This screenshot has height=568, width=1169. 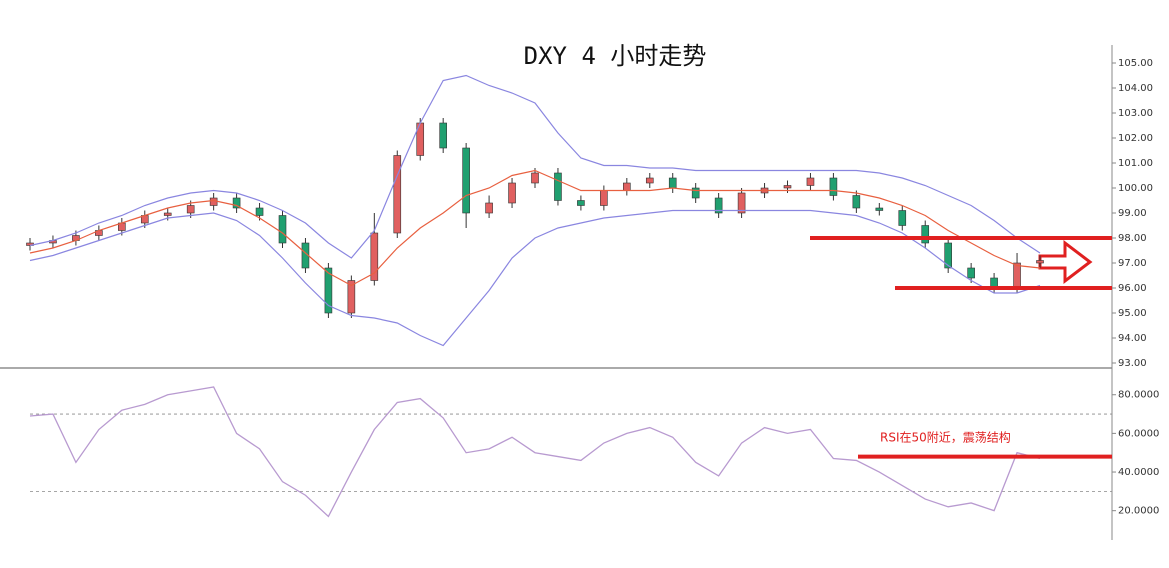 I want to click on y-tick-label: 102.00, so click(x=1135, y=138).